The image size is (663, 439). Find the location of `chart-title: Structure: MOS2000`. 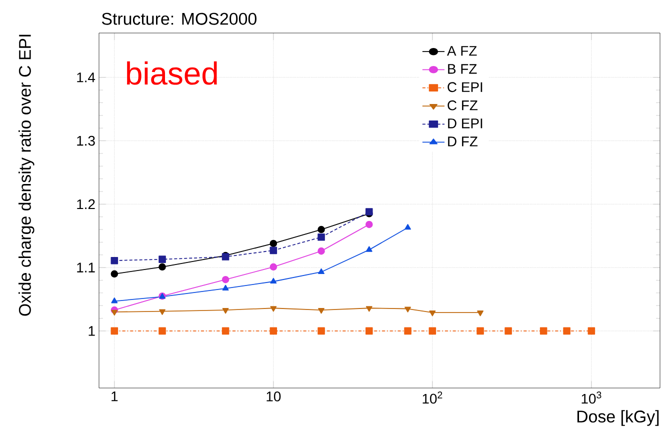

chart-title: Structure: MOS2000 is located at coordinates (179, 18).